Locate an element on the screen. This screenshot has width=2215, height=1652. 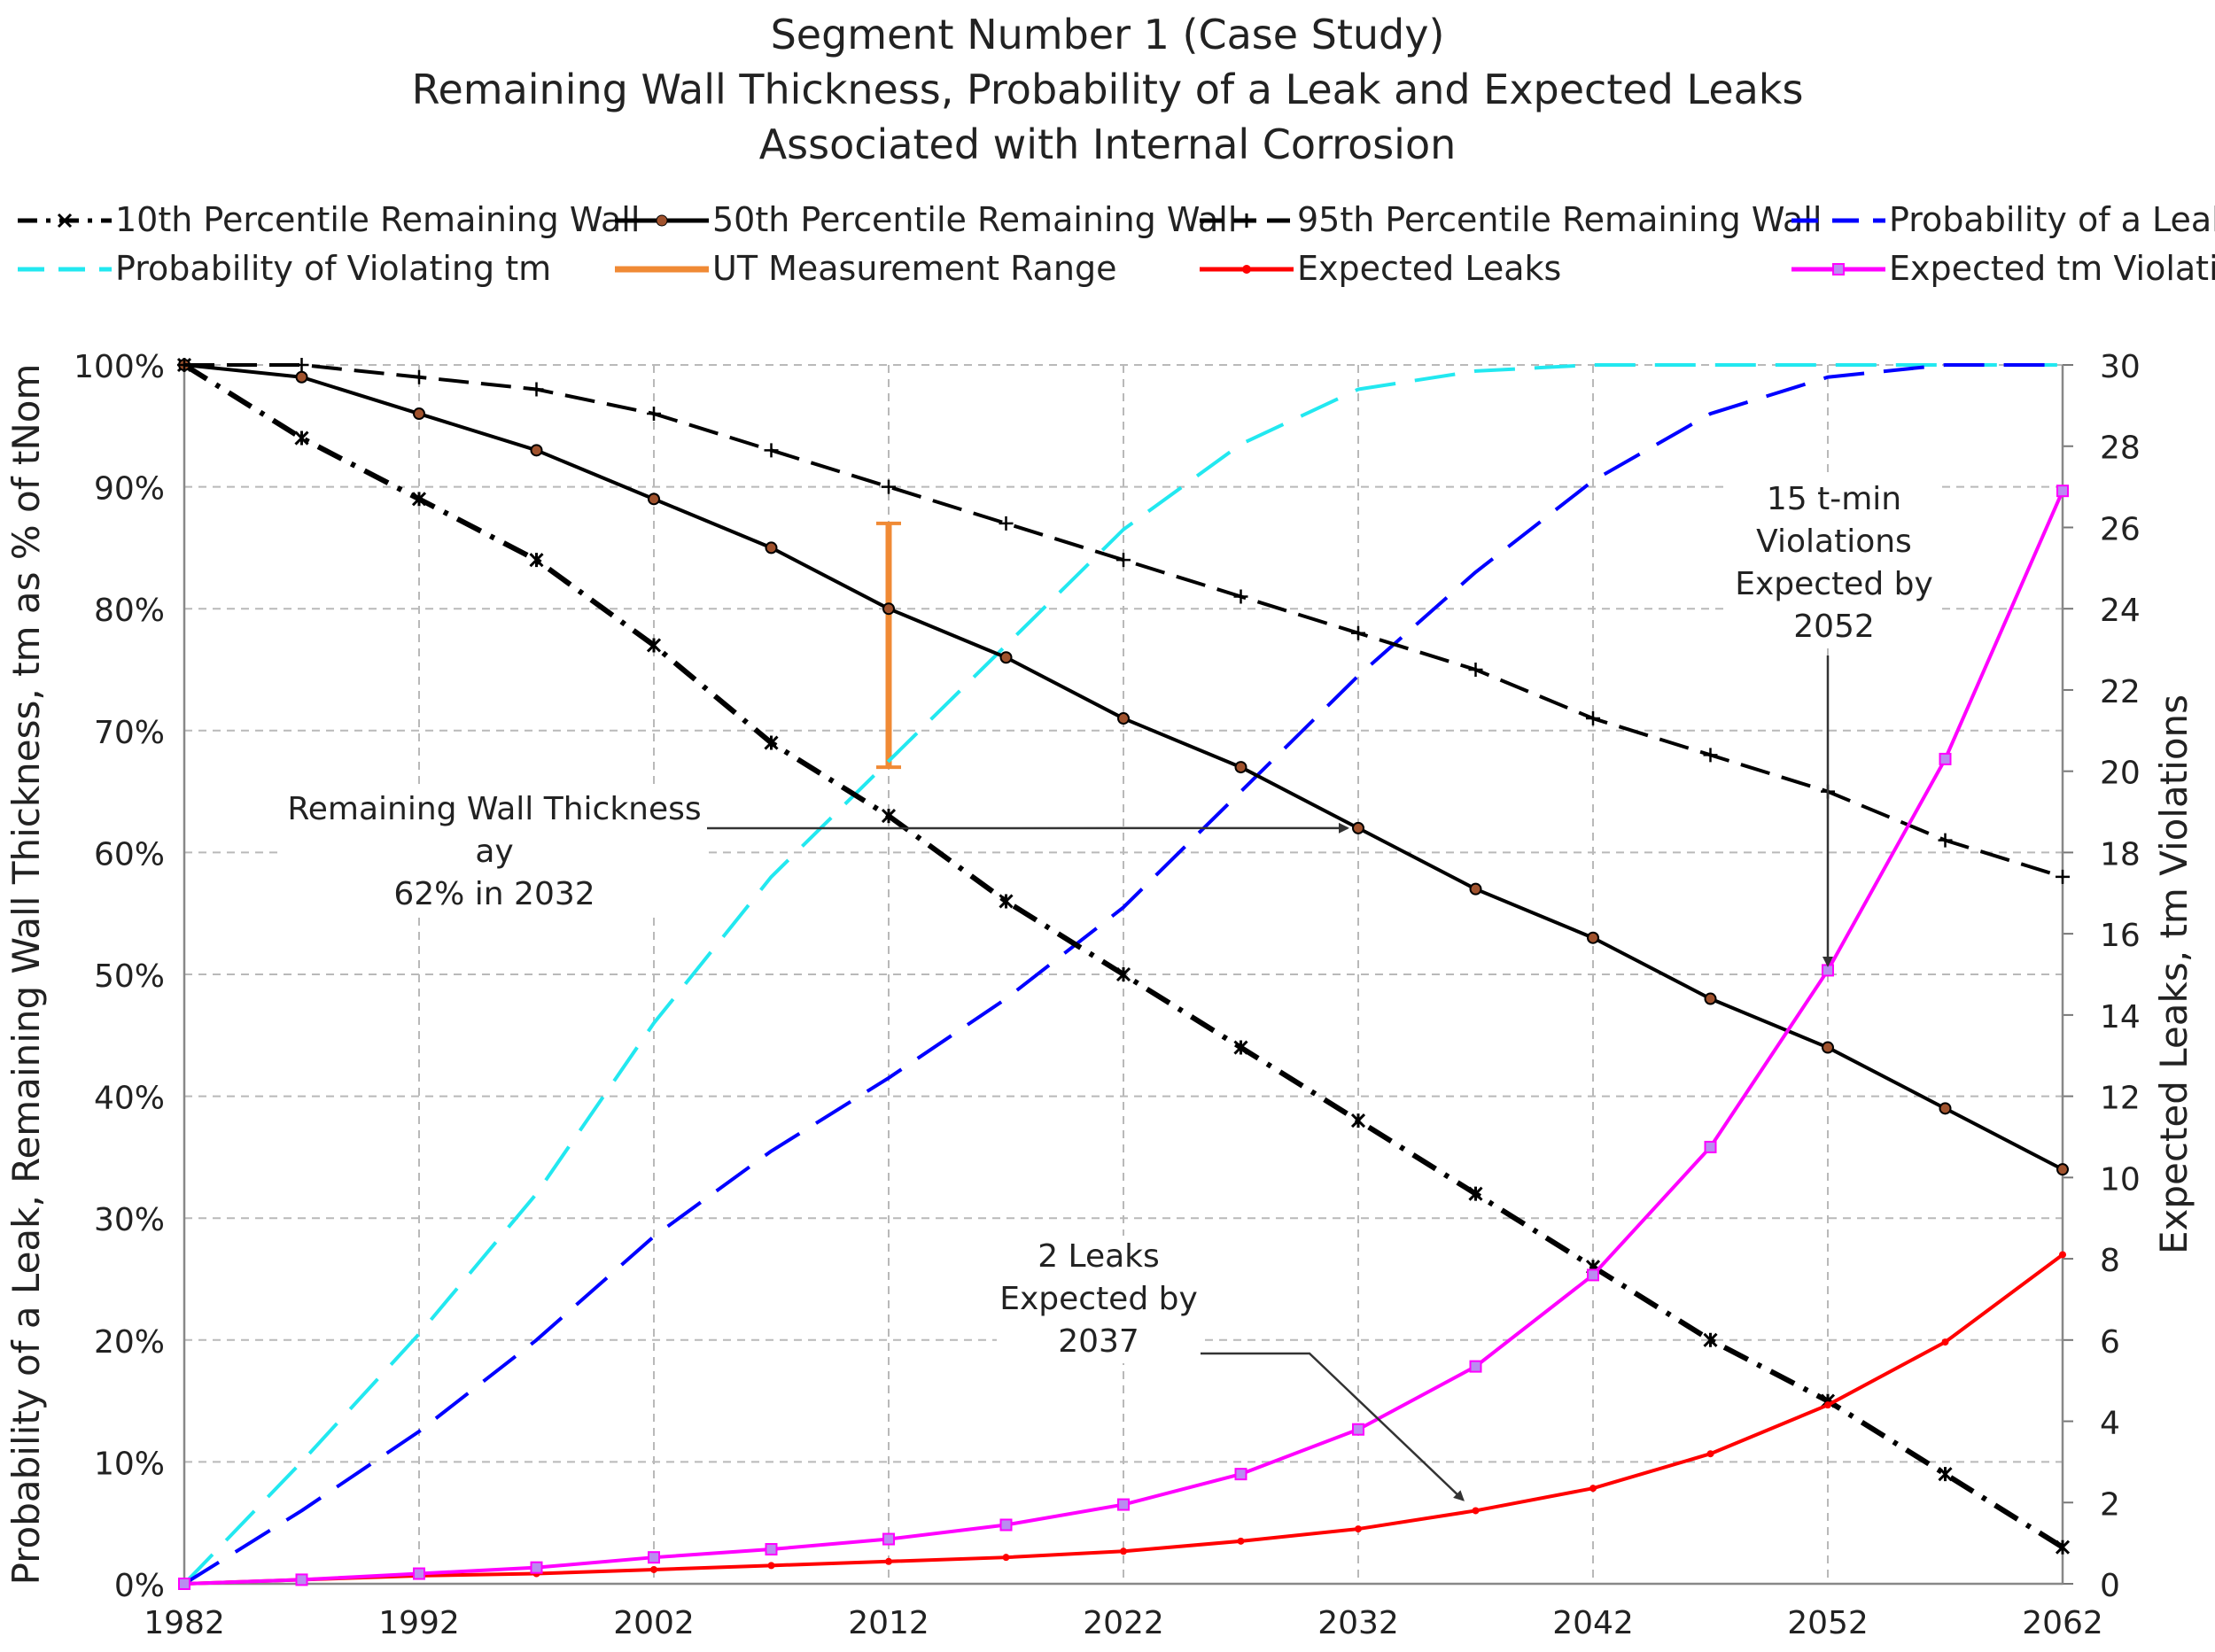
y-right-tick-label: 2 is located at coordinates (2110, 1504).